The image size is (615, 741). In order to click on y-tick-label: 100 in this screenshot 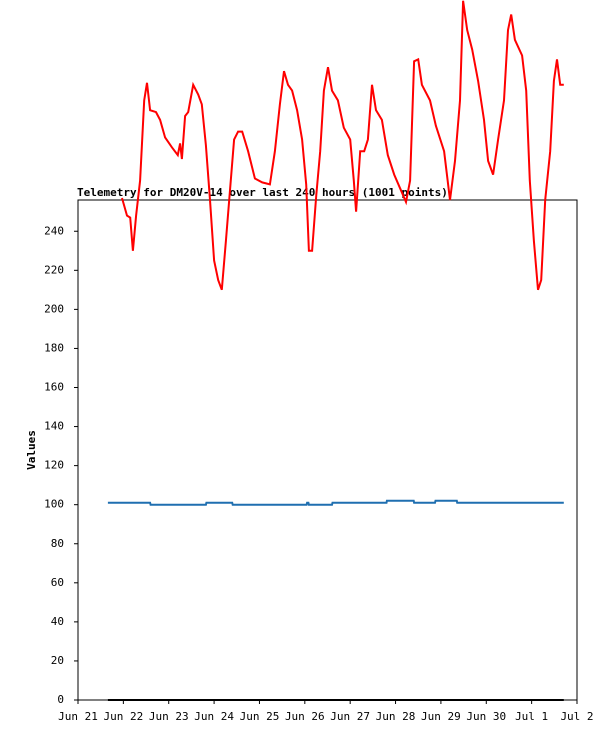, I will do `click(54, 504)`.